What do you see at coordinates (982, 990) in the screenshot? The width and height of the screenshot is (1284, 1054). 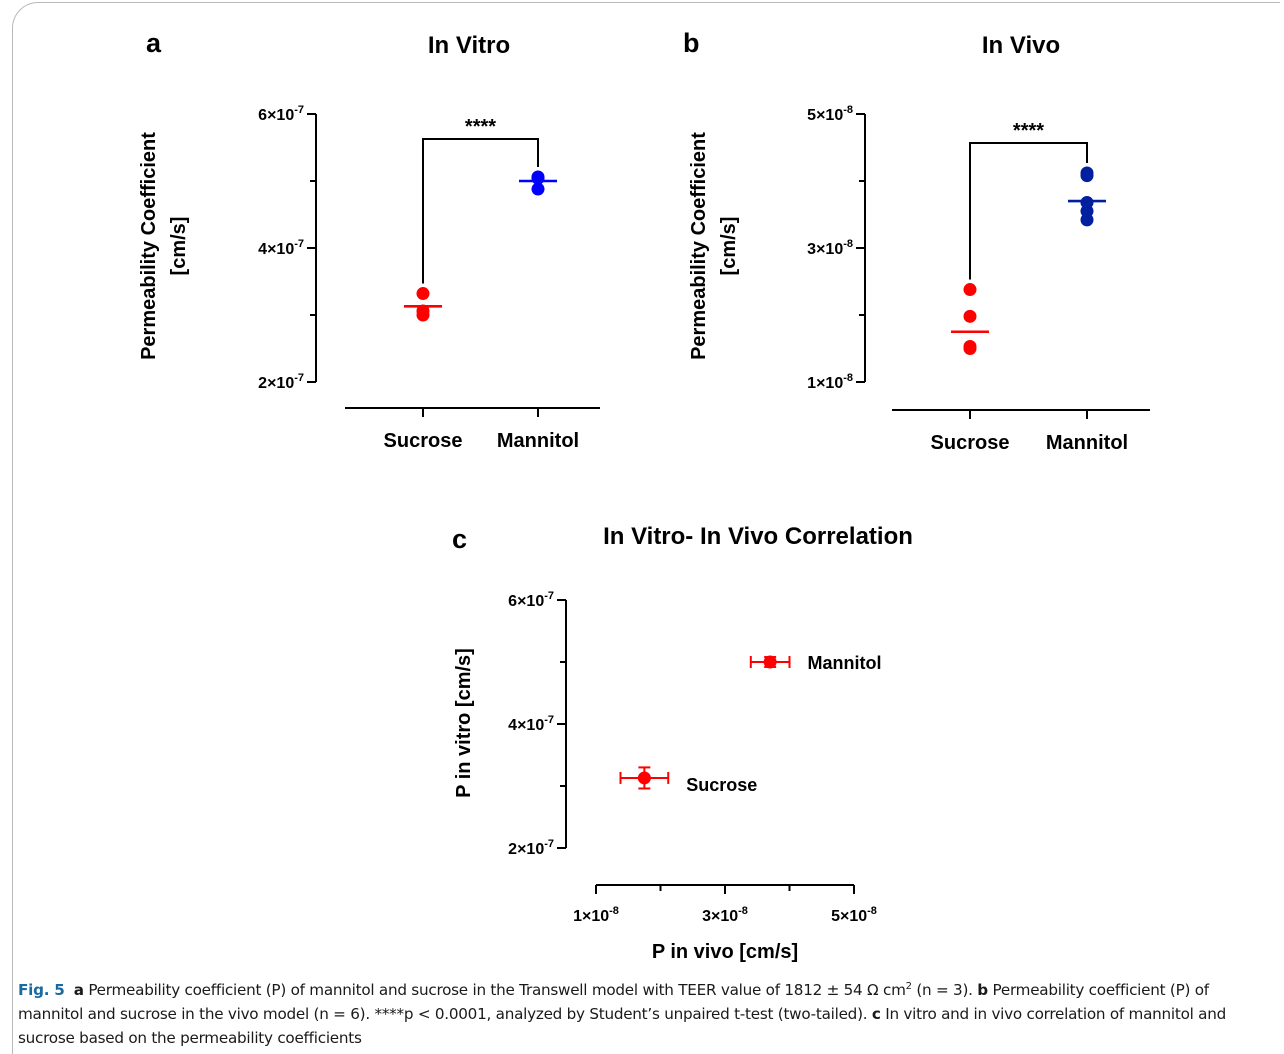 I see `caption-b-label: b` at bounding box center [982, 990].